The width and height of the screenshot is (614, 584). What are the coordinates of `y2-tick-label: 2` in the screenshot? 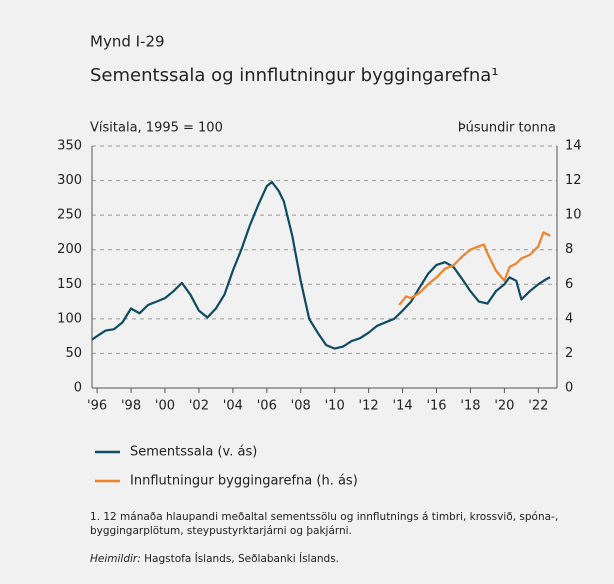 It's located at (569, 353).